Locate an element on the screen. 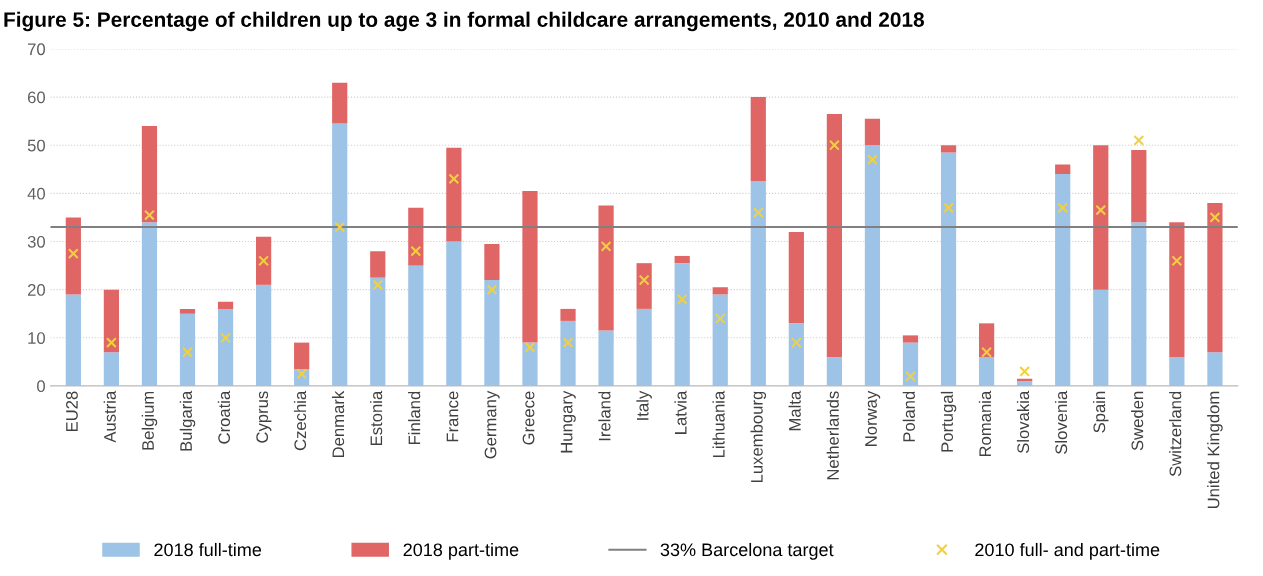 This screenshot has width=1263, height=576. x-tick-label: United Kingdom is located at coordinates (1215, 450).